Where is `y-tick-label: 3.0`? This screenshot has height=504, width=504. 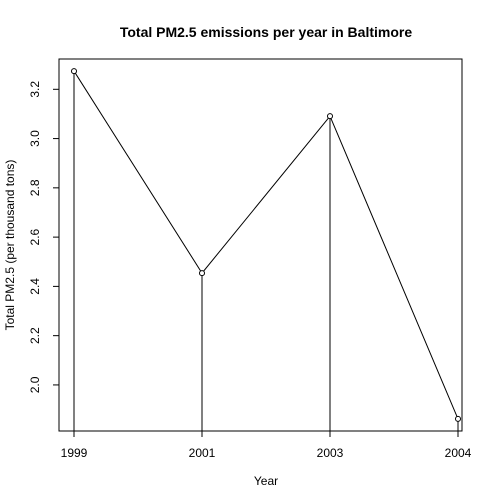 y-tick-label: 3.0 is located at coordinates (35, 138).